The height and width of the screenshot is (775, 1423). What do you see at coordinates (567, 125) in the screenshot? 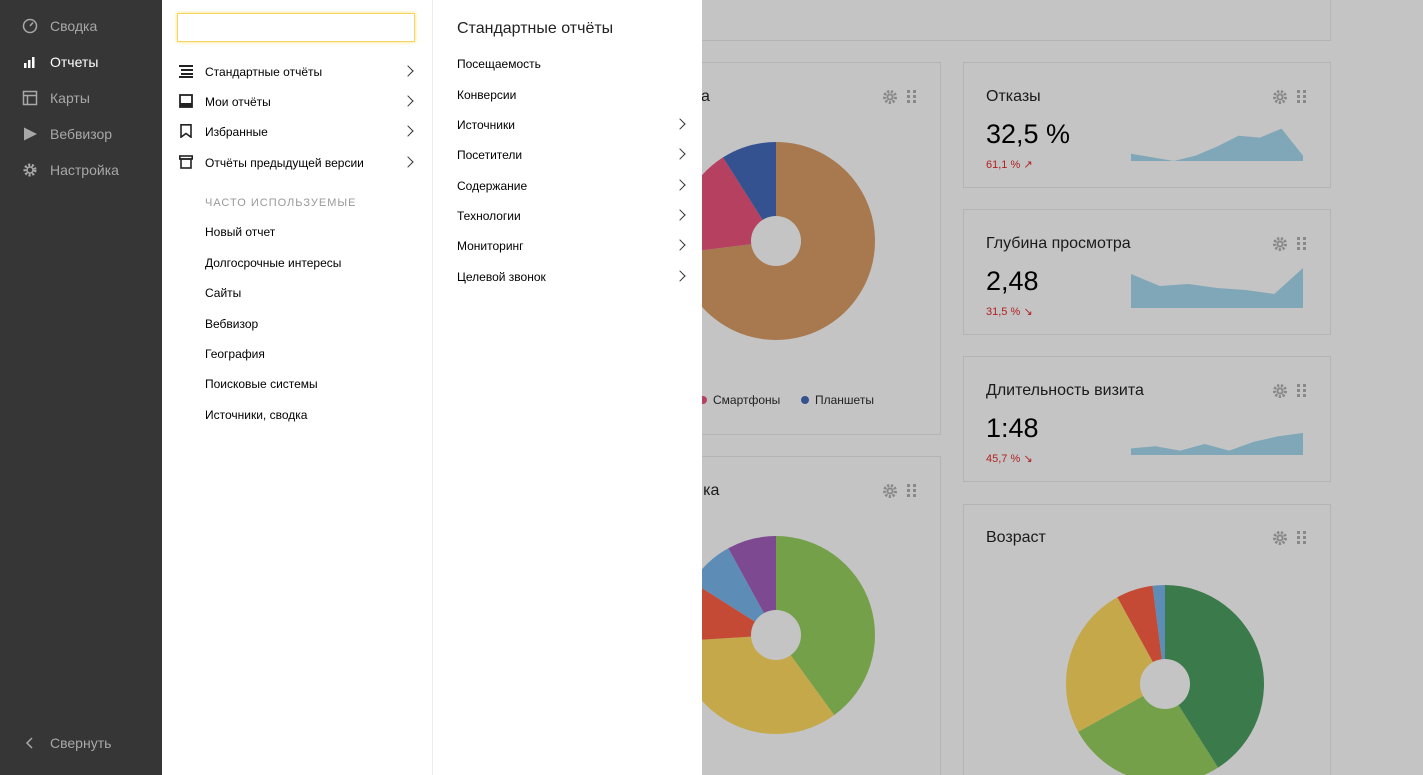
I see `submenu-item-sources: Источники` at bounding box center [567, 125].